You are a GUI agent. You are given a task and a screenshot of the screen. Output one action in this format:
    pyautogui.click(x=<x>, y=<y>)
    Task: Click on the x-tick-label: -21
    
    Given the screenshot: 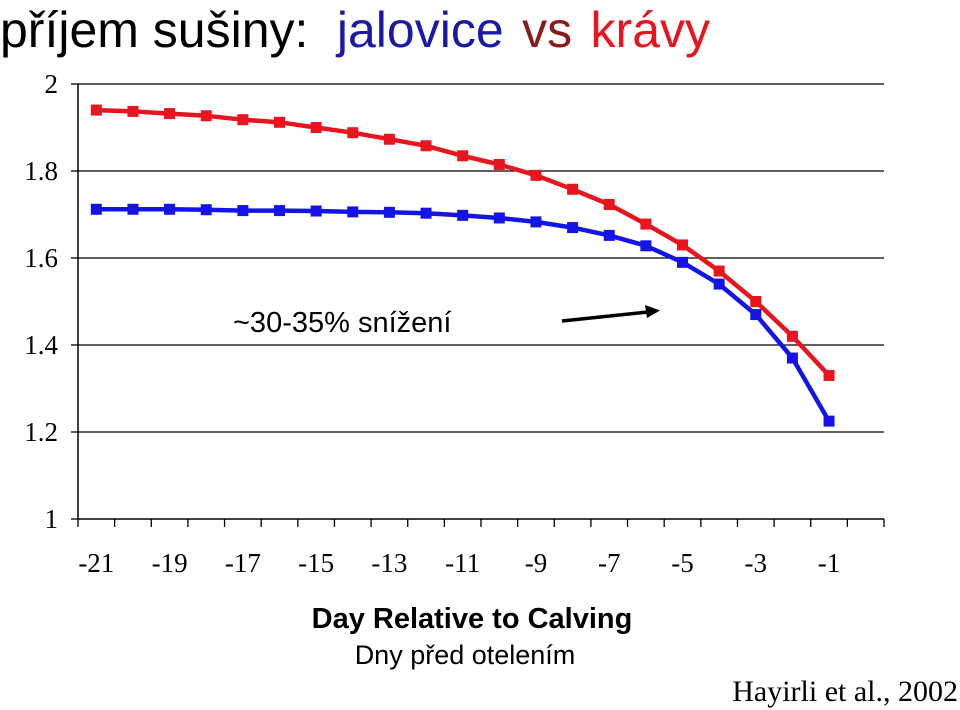 What is the action you would take?
    pyautogui.click(x=96, y=563)
    